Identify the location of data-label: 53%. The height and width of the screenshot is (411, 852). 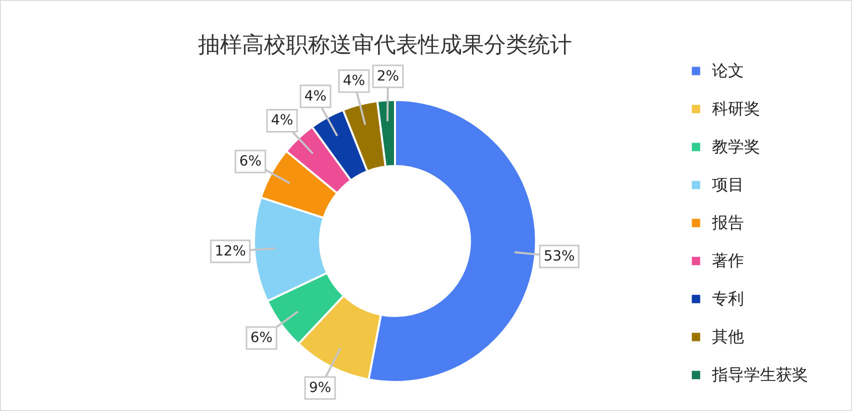
(559, 256).